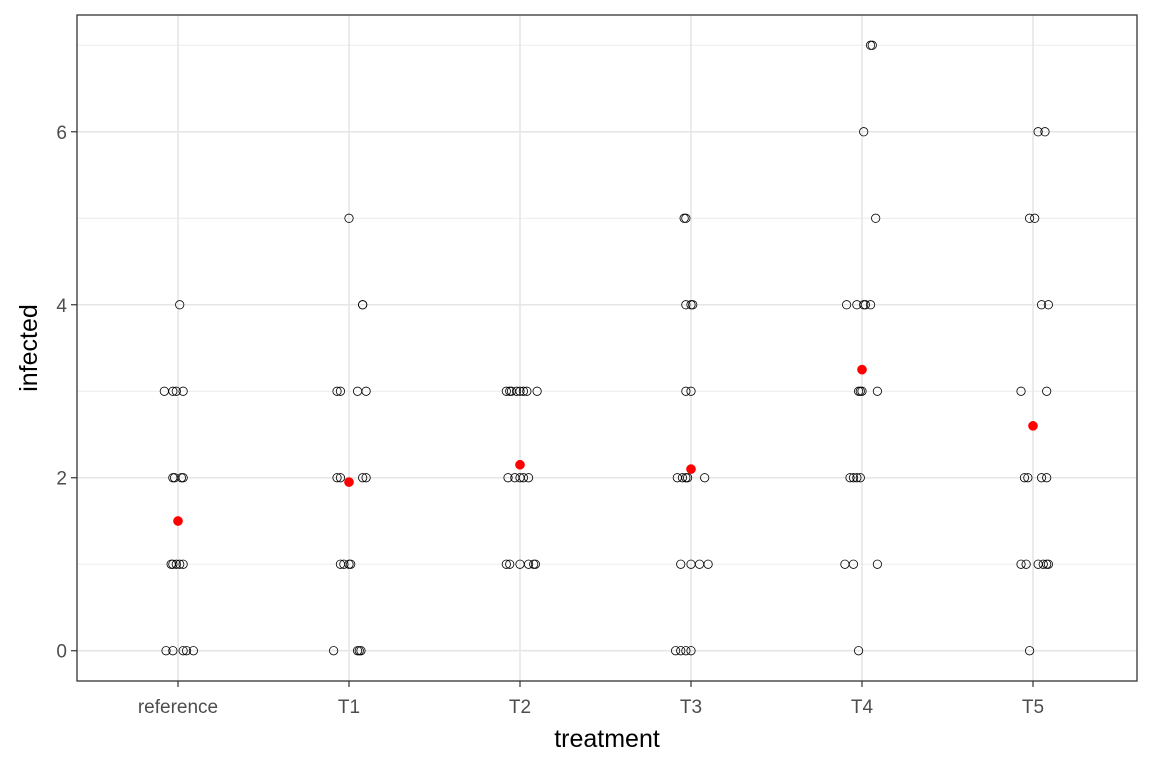 The height and width of the screenshot is (768, 1152). Describe the element at coordinates (862, 707) in the screenshot. I see `x-tick-label: T4` at that location.